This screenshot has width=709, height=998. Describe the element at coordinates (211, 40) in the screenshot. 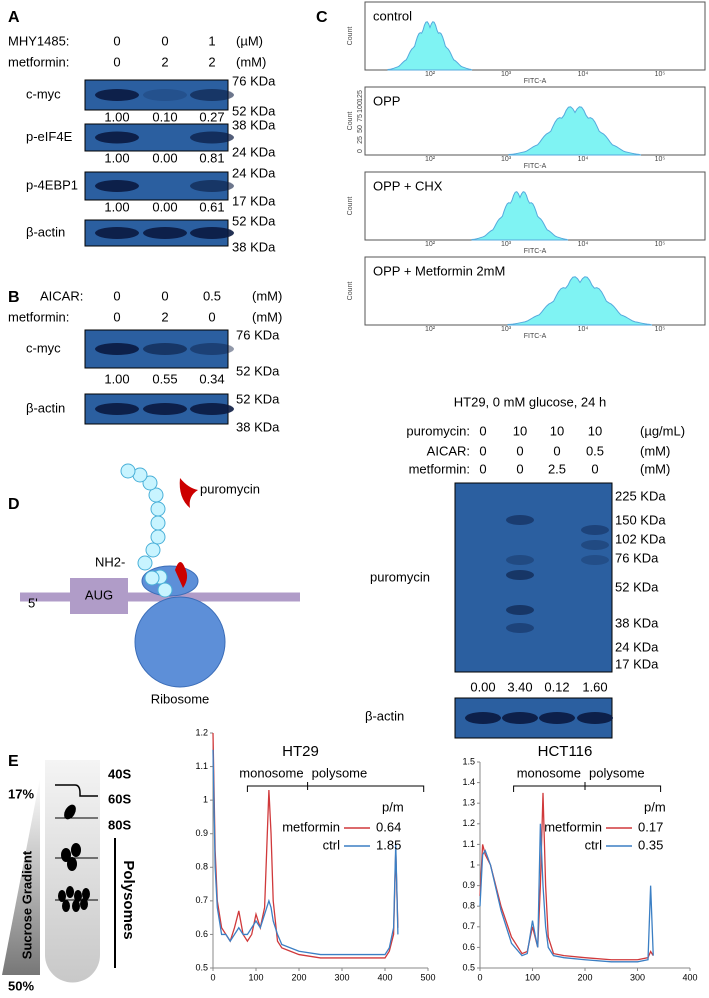

I see `condition-value: 1` at that location.